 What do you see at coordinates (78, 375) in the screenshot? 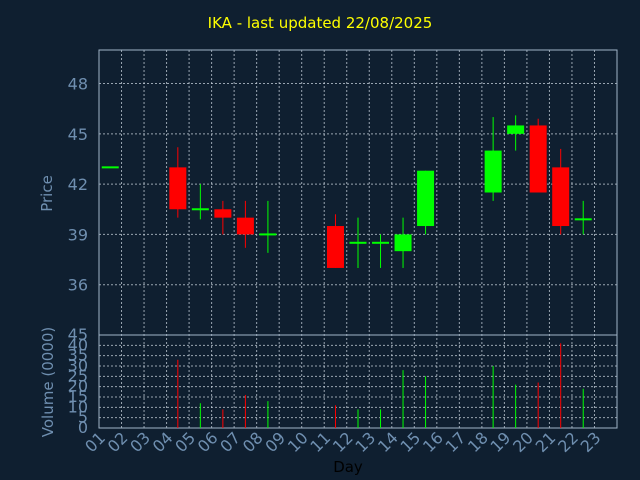
I see `volume-tick-label: 25` at bounding box center [78, 375].